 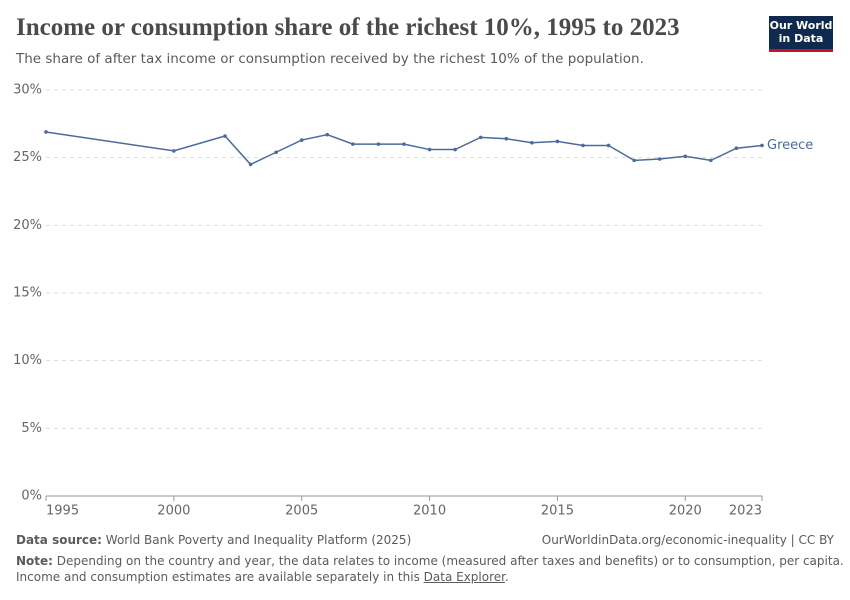 I want to click on x-tick-label: 1995, so click(x=62, y=511).